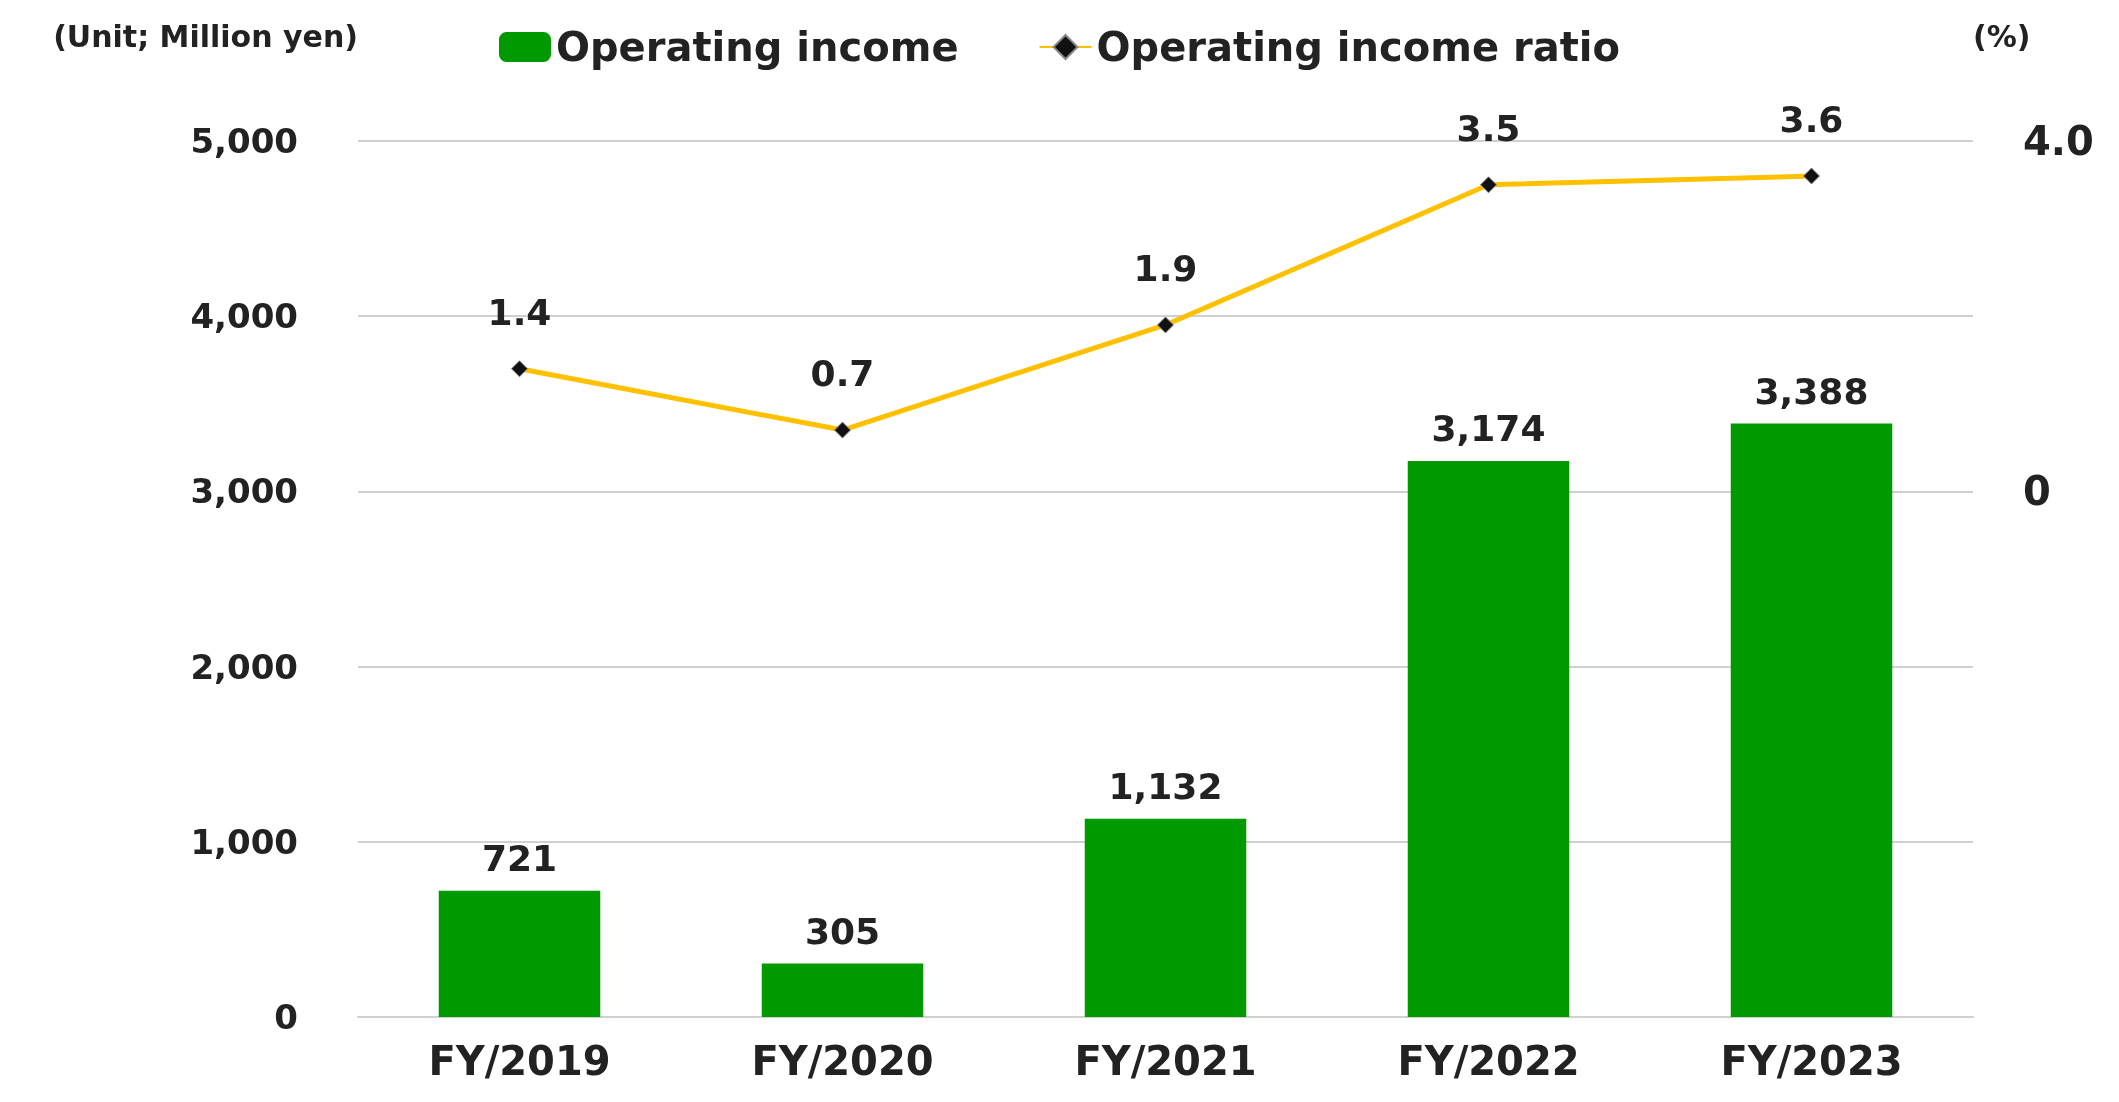  Describe the element at coordinates (842, 374) in the screenshot. I see `data-label: 0.7` at that location.